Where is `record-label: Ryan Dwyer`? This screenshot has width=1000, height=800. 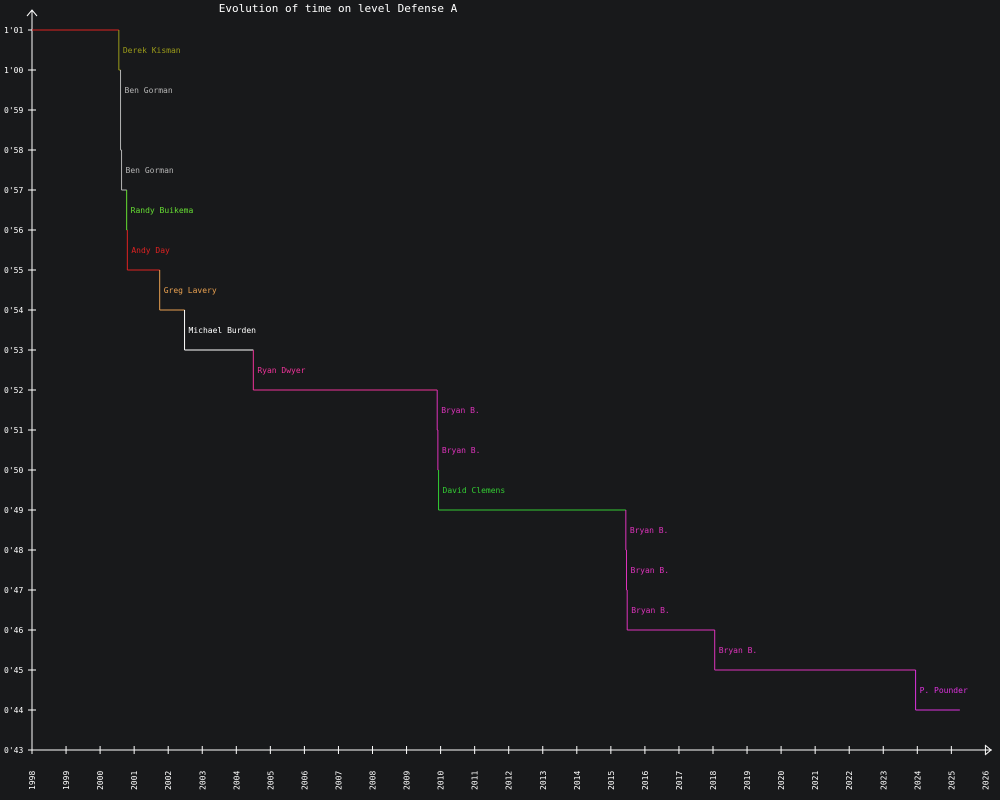 record-label: Ryan Dwyer is located at coordinates (281, 370).